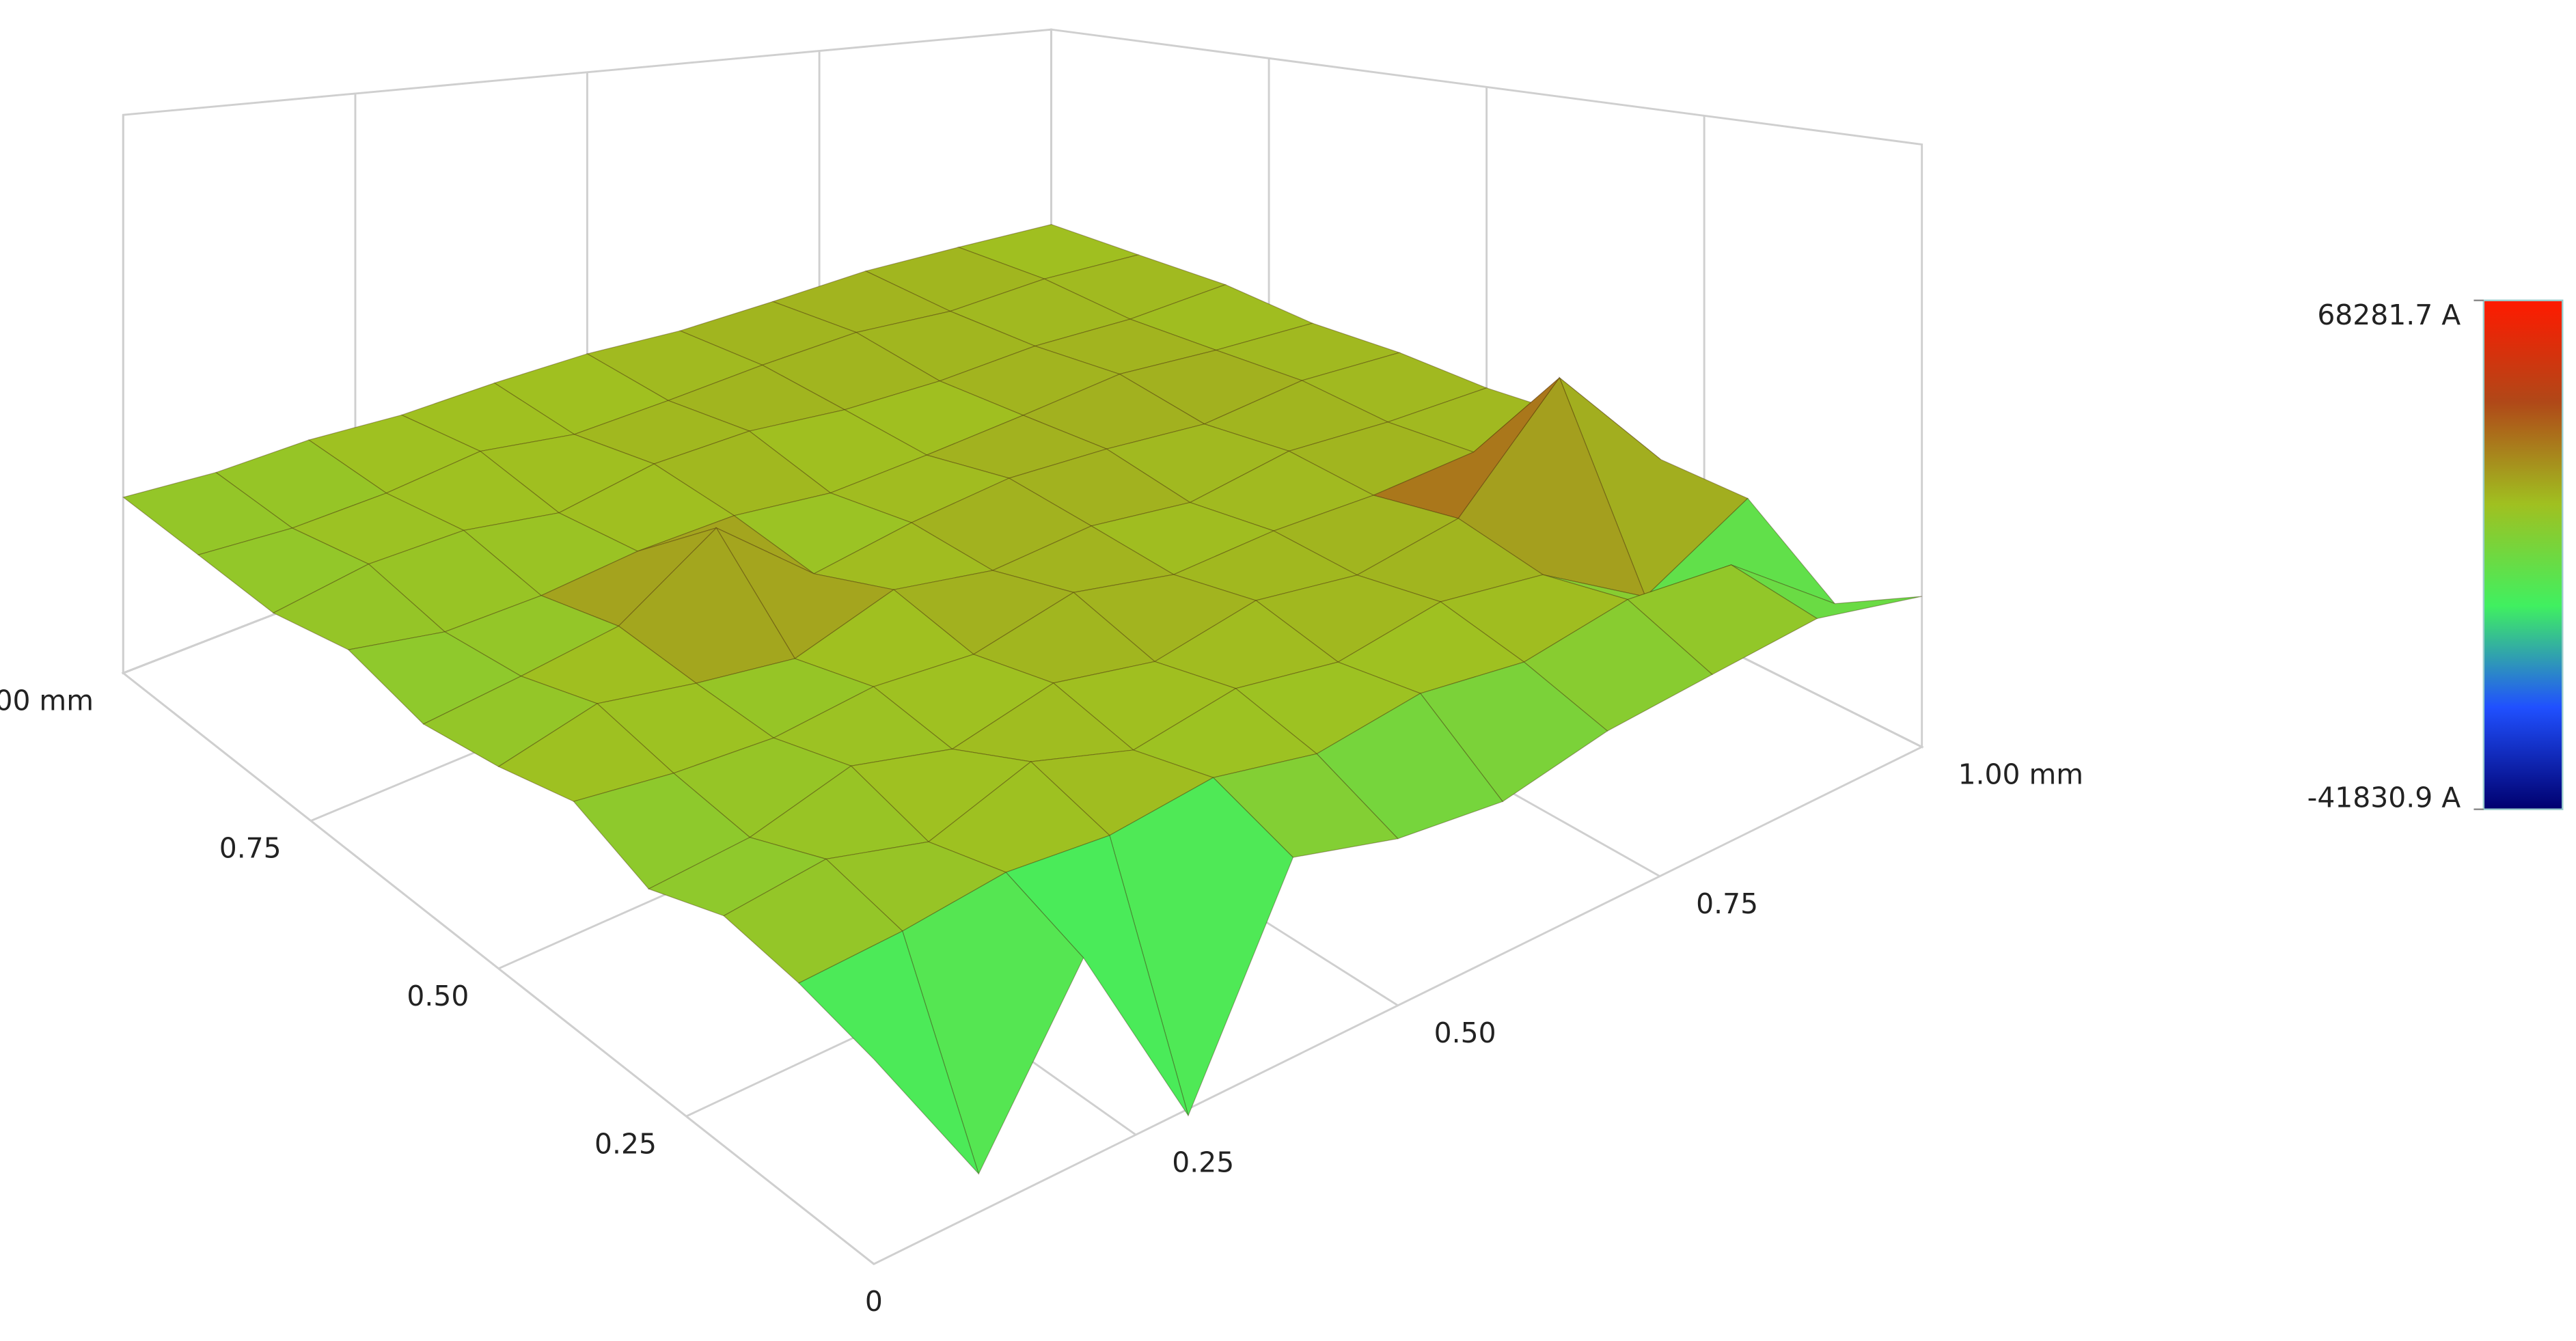 The image size is (2576, 1341). I want to click on colorbar, so click(2523, 554).